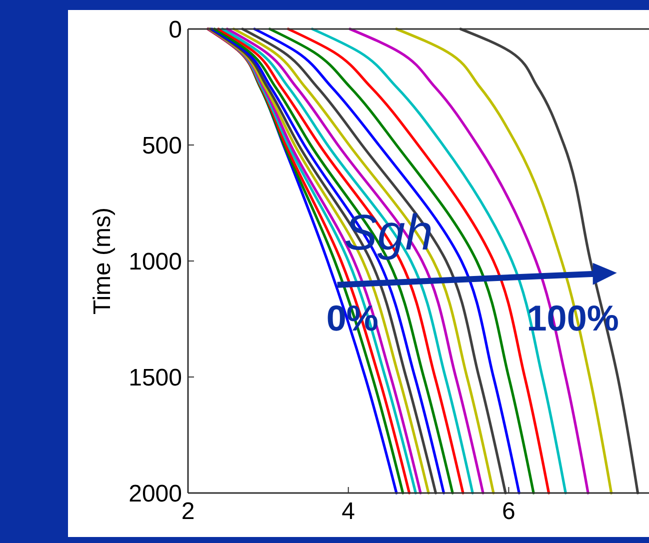 This screenshot has height=543, width=649. I want to click on y-tick-label: 2000, so click(155, 494).